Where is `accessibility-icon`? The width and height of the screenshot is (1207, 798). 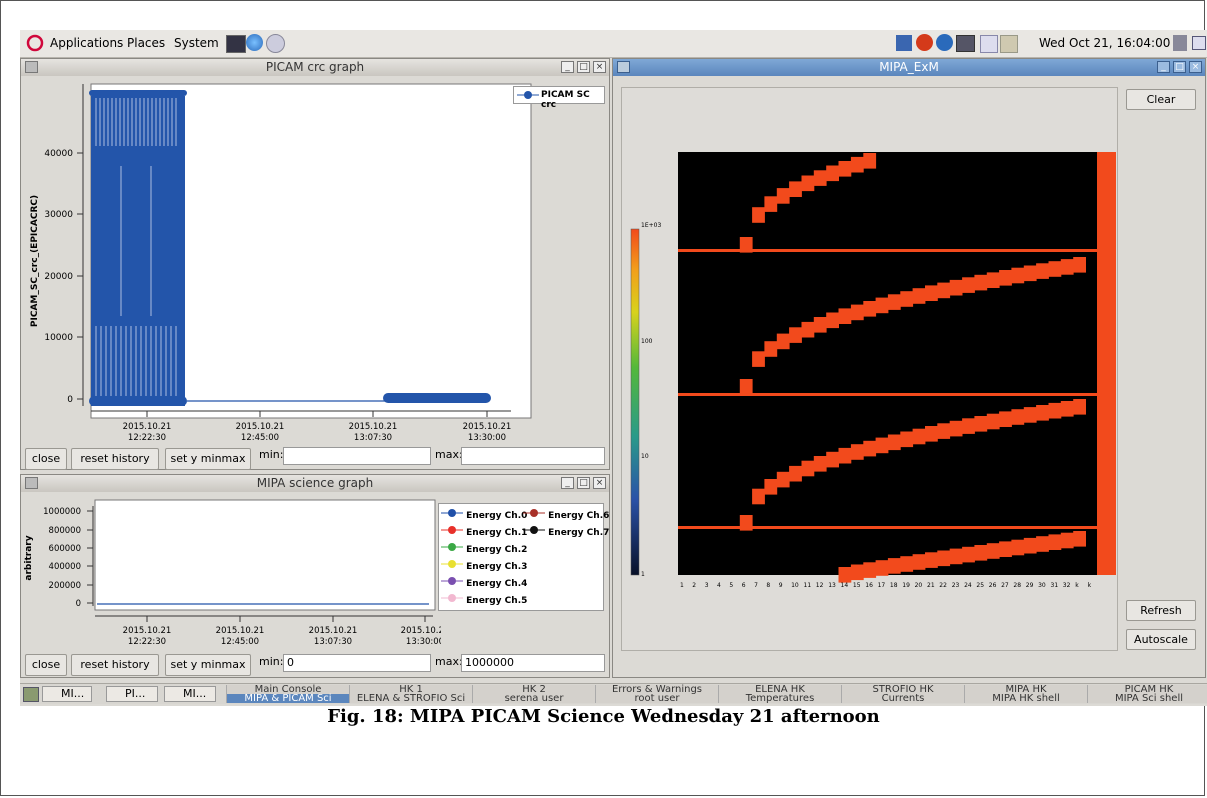
accessibility-icon is located at coordinates (944, 42).